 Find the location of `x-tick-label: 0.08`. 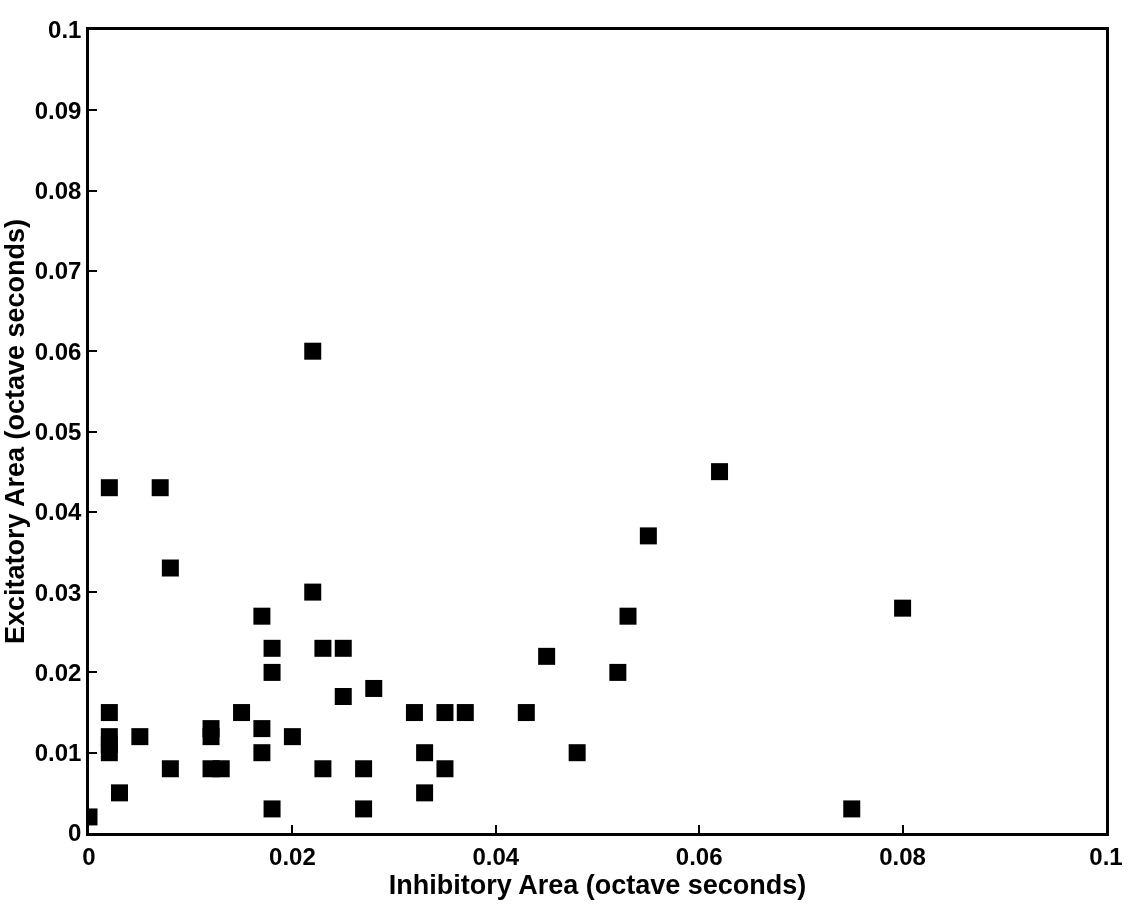

x-tick-label: 0.08 is located at coordinates (902, 856).